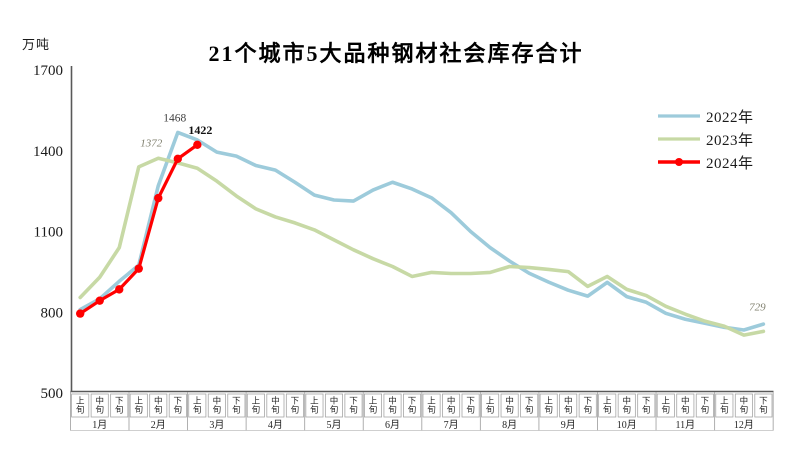 The image size is (792, 455). What do you see at coordinates (200, 130) in the screenshot?
I see `data-label-1422: 1422` at bounding box center [200, 130].